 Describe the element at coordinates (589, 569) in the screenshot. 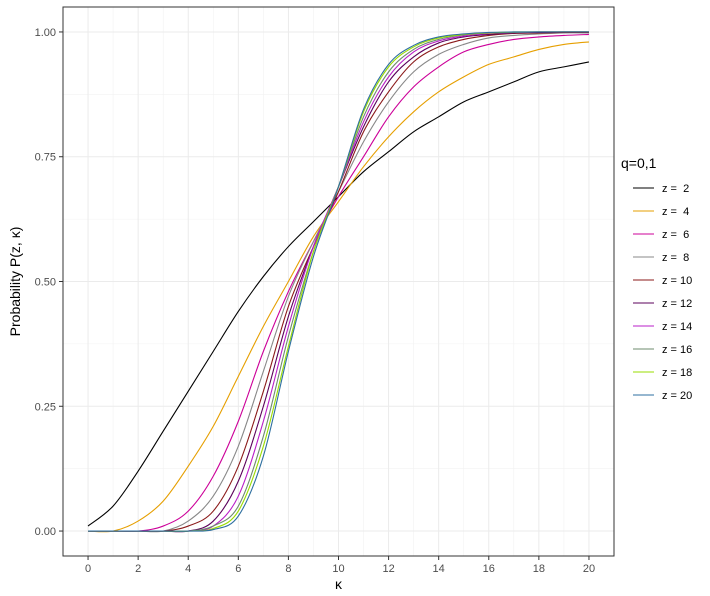

I see `x-tick-label: 20` at that location.